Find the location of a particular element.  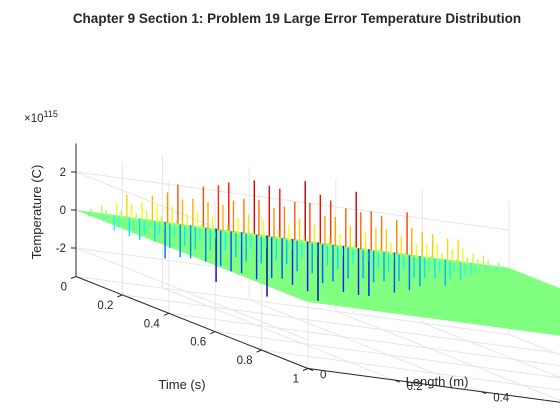

z-tick-label-1: 0 is located at coordinates (63, 211).